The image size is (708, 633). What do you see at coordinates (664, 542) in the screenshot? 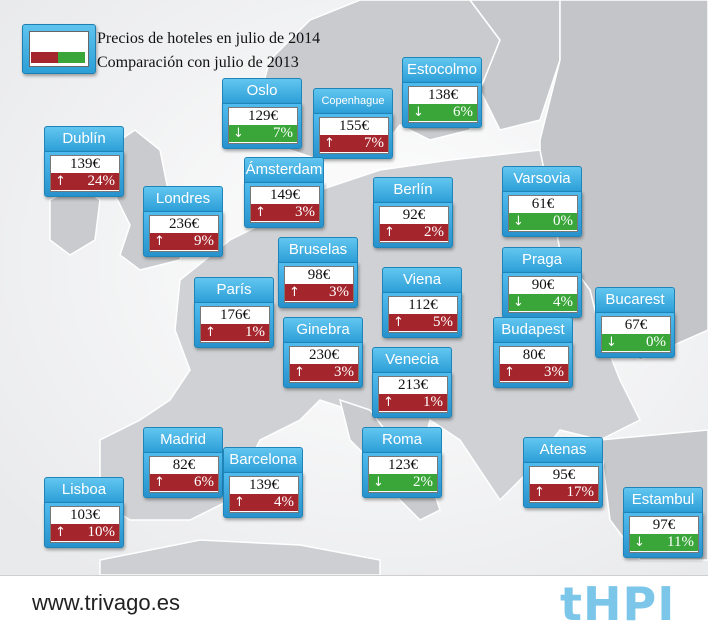
I see `price-change-badge: ↓ 11%` at bounding box center [664, 542].